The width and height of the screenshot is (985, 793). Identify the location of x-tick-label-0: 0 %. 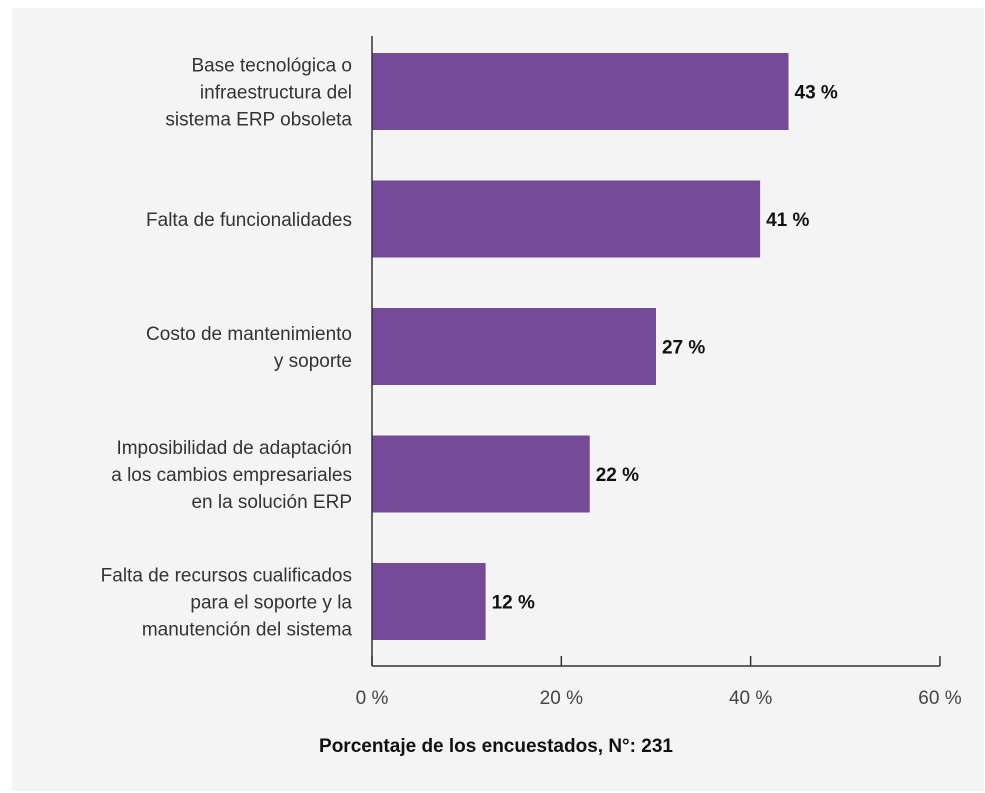
(372, 698).